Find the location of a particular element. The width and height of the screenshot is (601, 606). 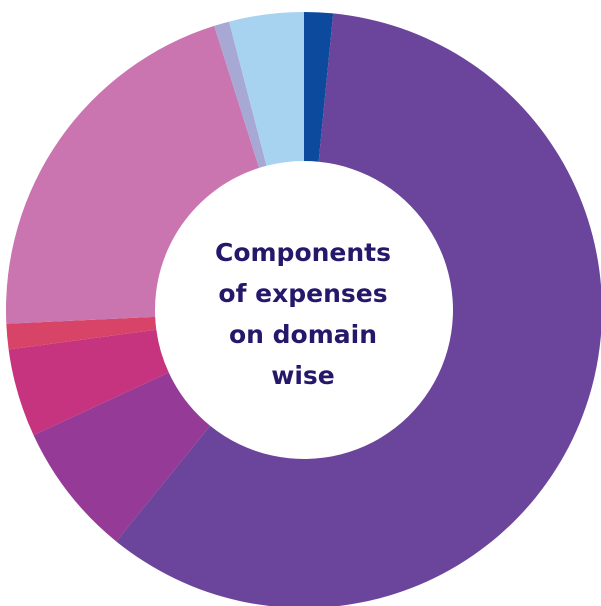

chart-title-line-4: wise is located at coordinates (303, 375).